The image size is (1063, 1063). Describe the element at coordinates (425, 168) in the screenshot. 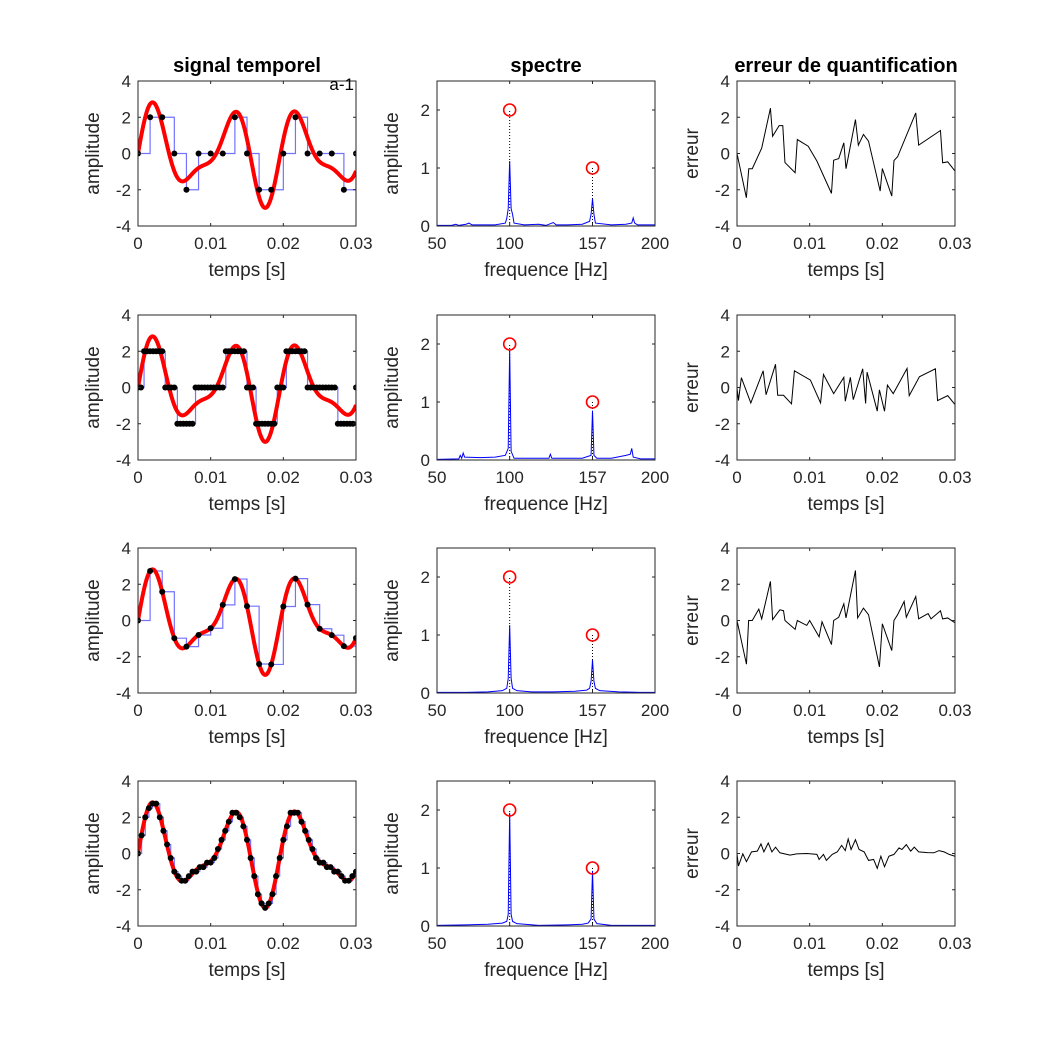

I see `y-tick-label: 1` at that location.